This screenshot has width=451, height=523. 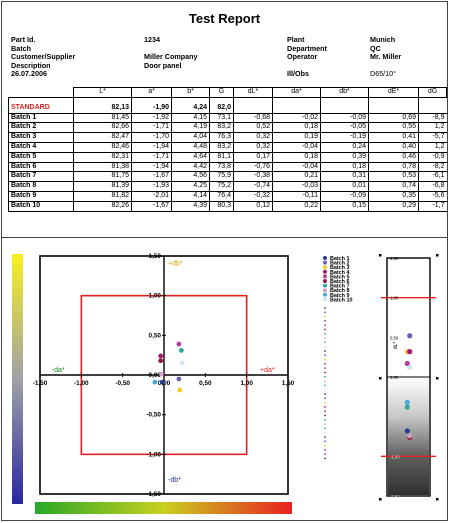 What do you see at coordinates (102, 167) in the screenshot?
I see `table-cell: 81,38` at bounding box center [102, 167].